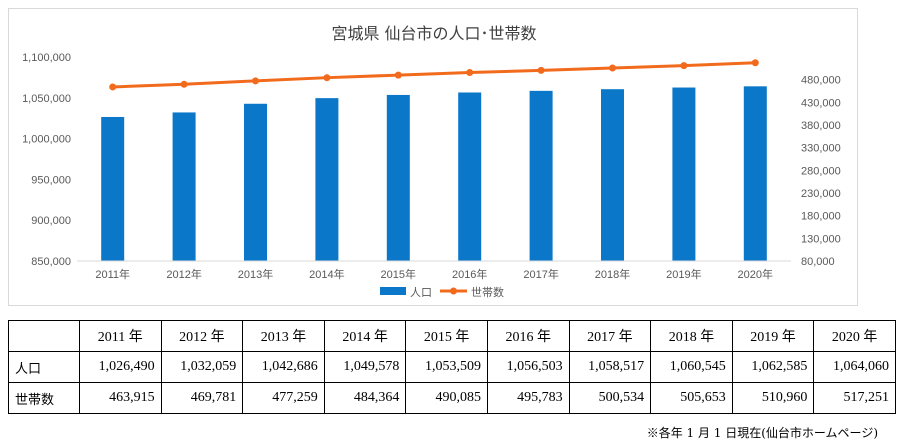 This screenshot has width=900, height=442. Describe the element at coordinates (202, 367) in the screenshot. I see `table-cell: 1,032,059` at that location.